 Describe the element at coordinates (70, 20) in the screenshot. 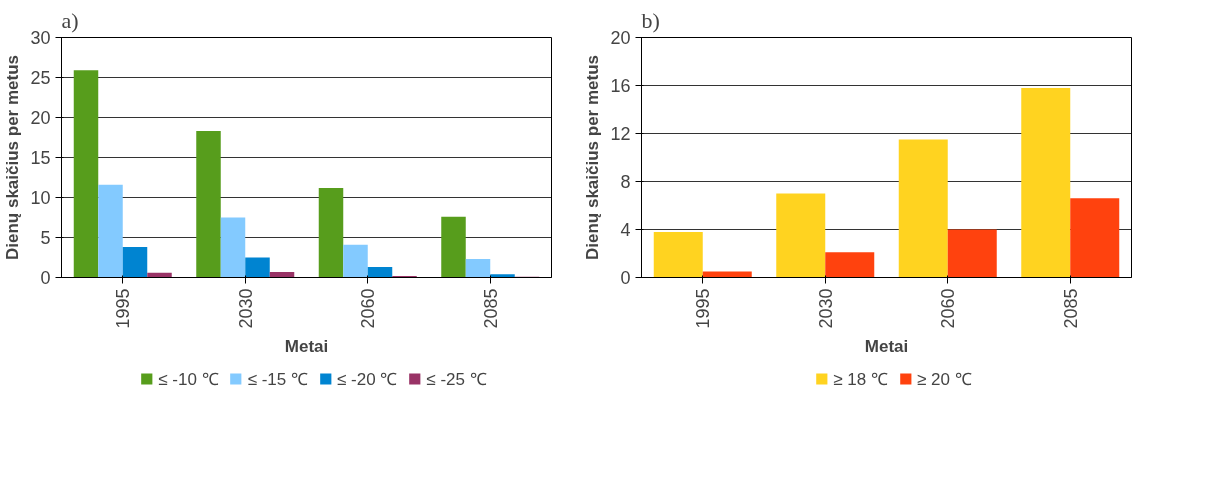

I see `chart-title: a)` at that location.